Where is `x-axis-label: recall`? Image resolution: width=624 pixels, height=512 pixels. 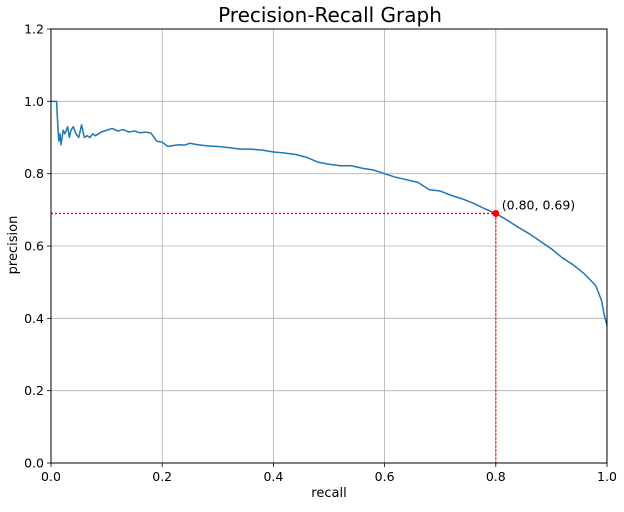
x-axis-label: recall is located at coordinates (328, 493).